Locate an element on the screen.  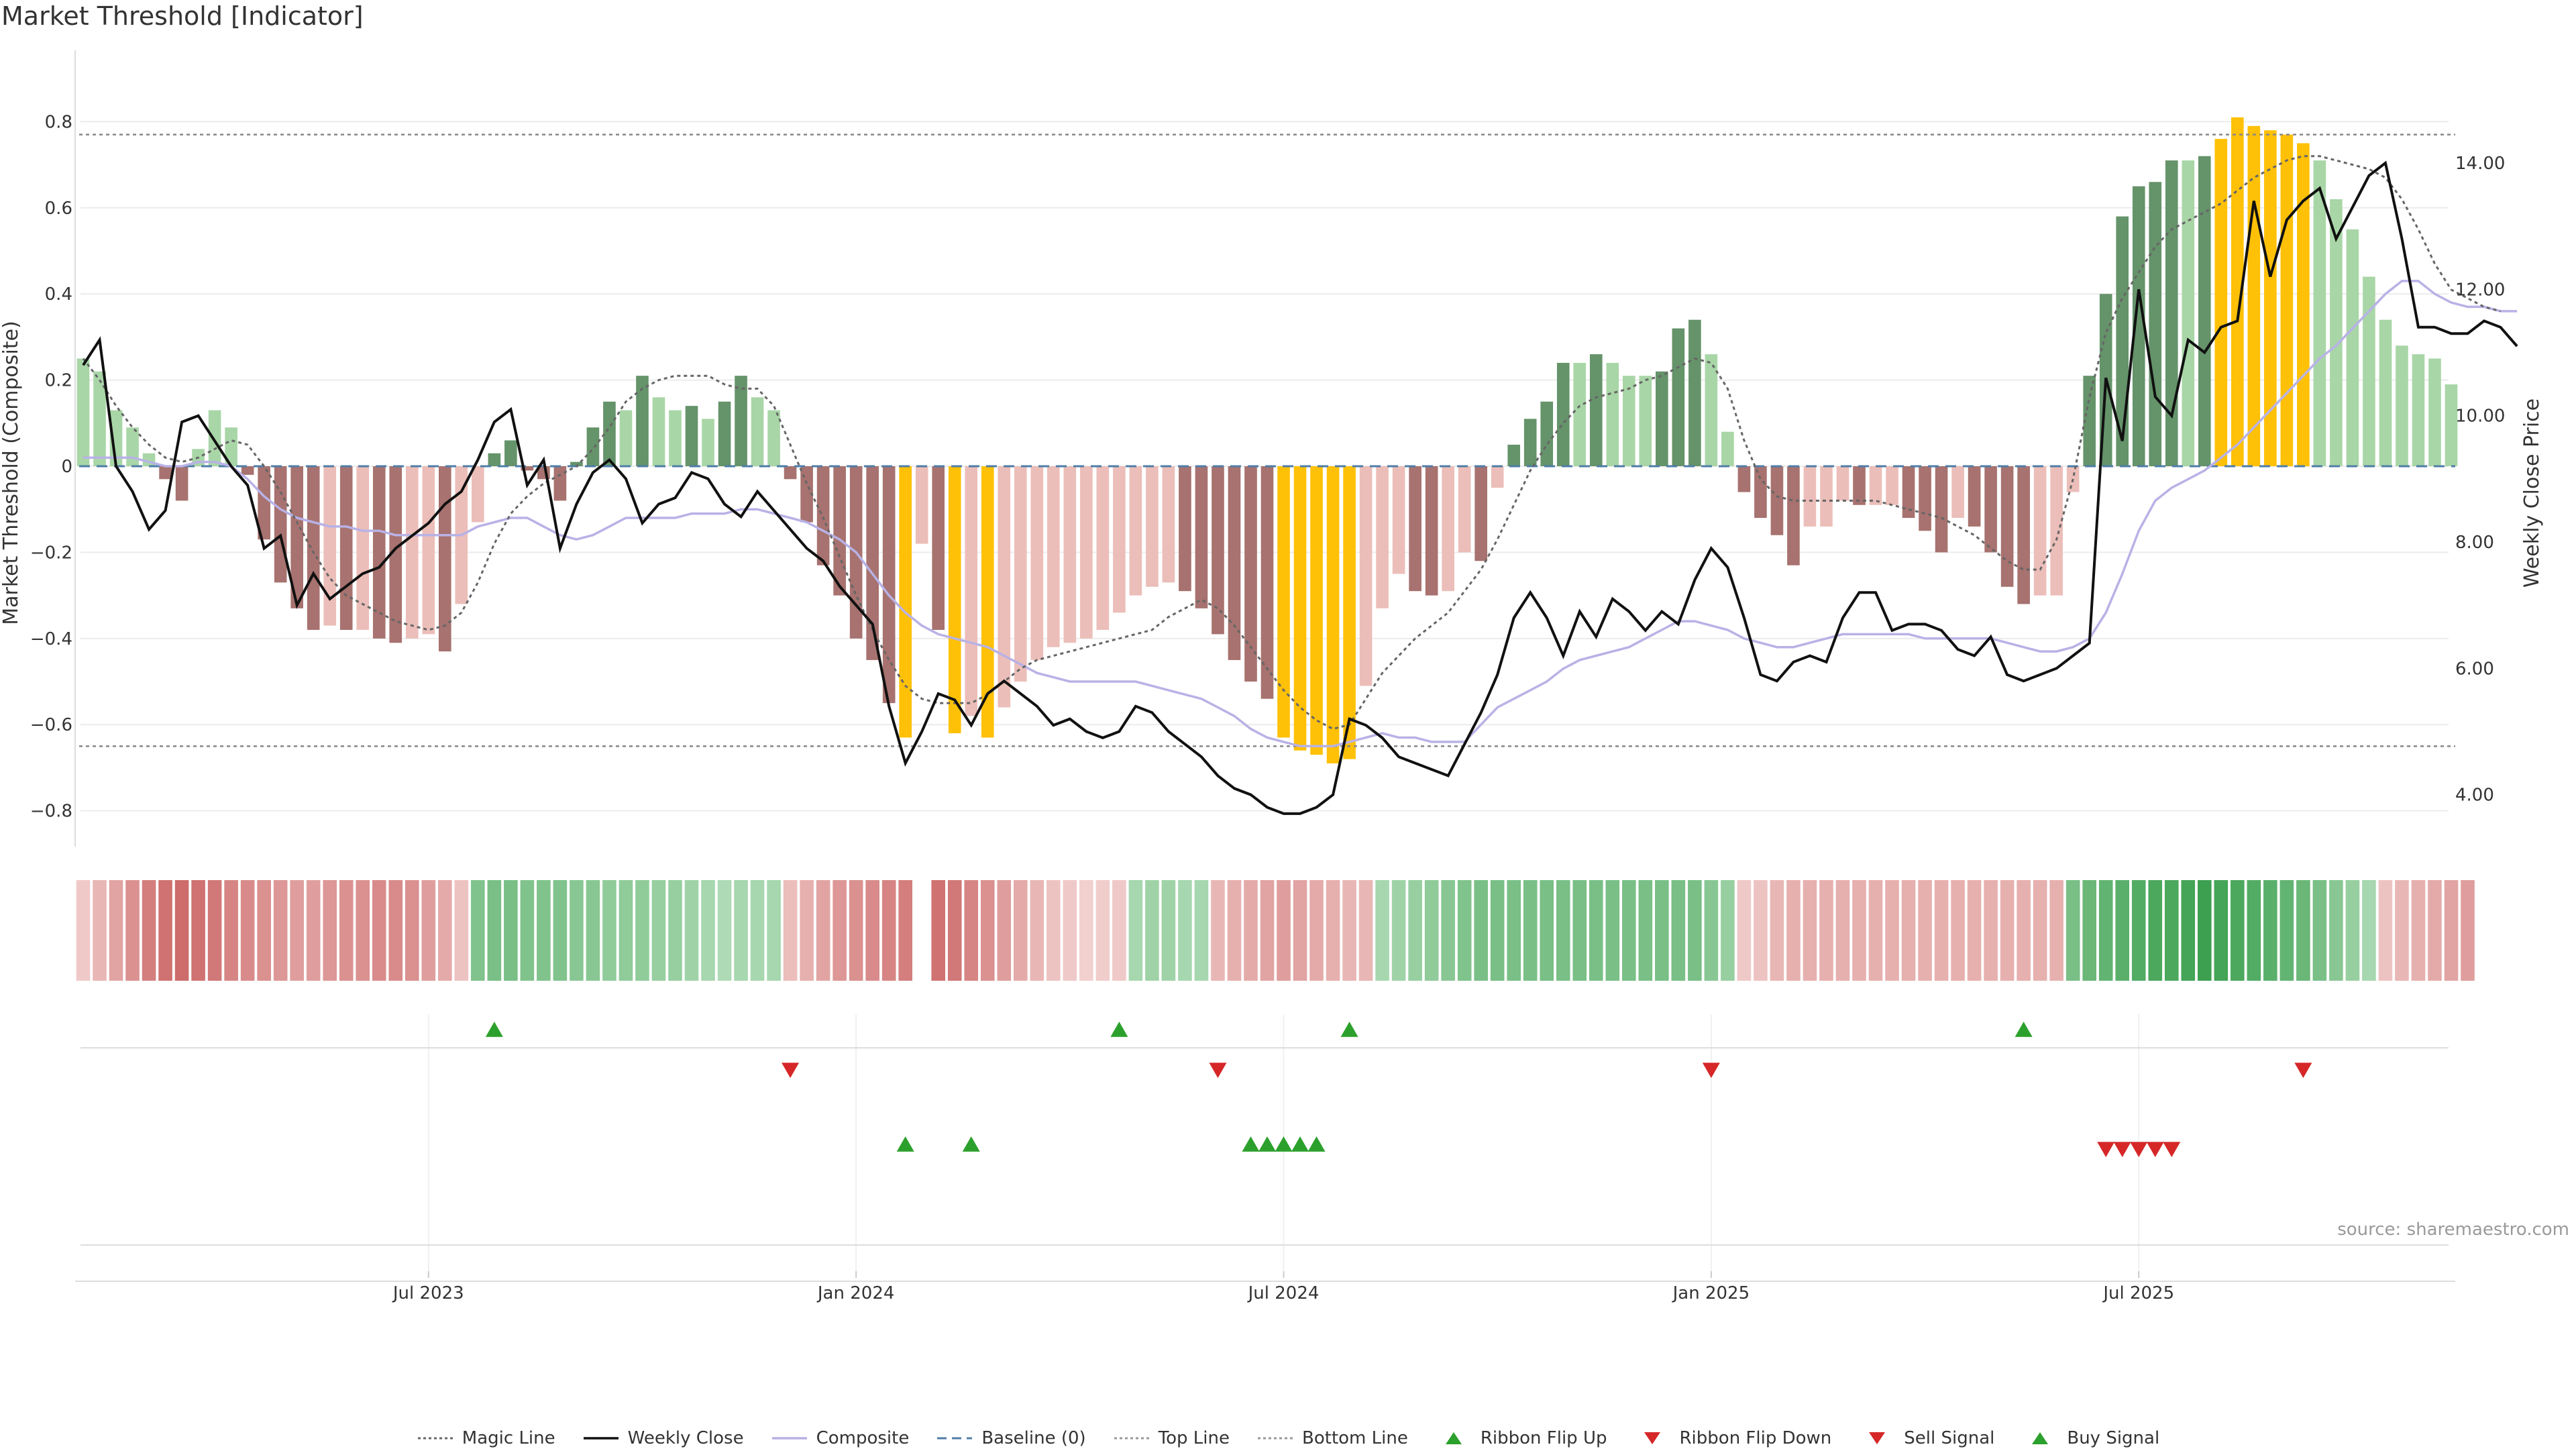
signal-markers is located at coordinates (1538, 1146).